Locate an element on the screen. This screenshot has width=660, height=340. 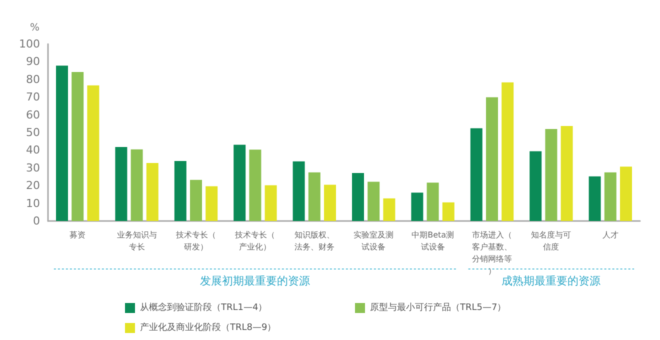
y-tick-label: 70 is located at coordinates (33, 97).